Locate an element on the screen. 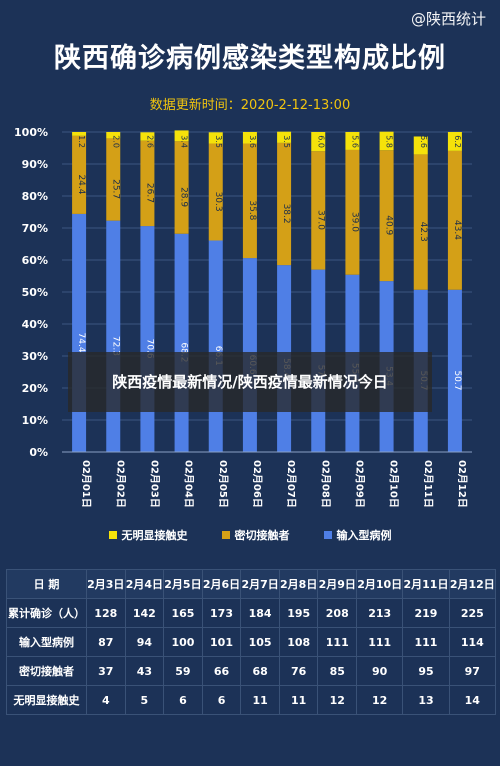 The height and width of the screenshot is (766, 500). table-cell: 11 is located at coordinates (298, 700).